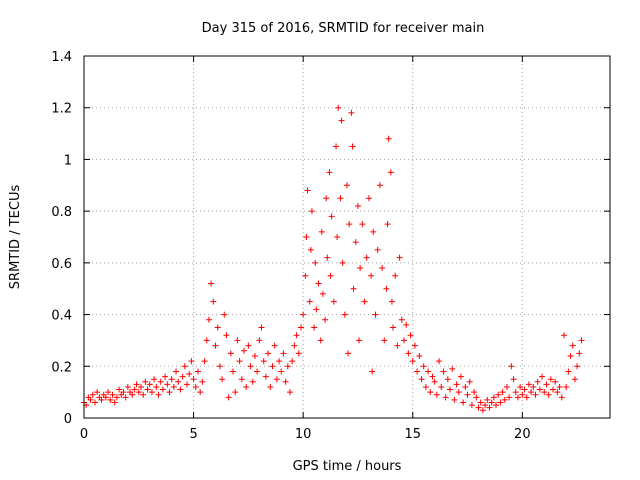 The image size is (640, 480). What do you see at coordinates (15, 237) in the screenshot?
I see `y-axis-label: SRMTID / TECUs` at bounding box center [15, 237].